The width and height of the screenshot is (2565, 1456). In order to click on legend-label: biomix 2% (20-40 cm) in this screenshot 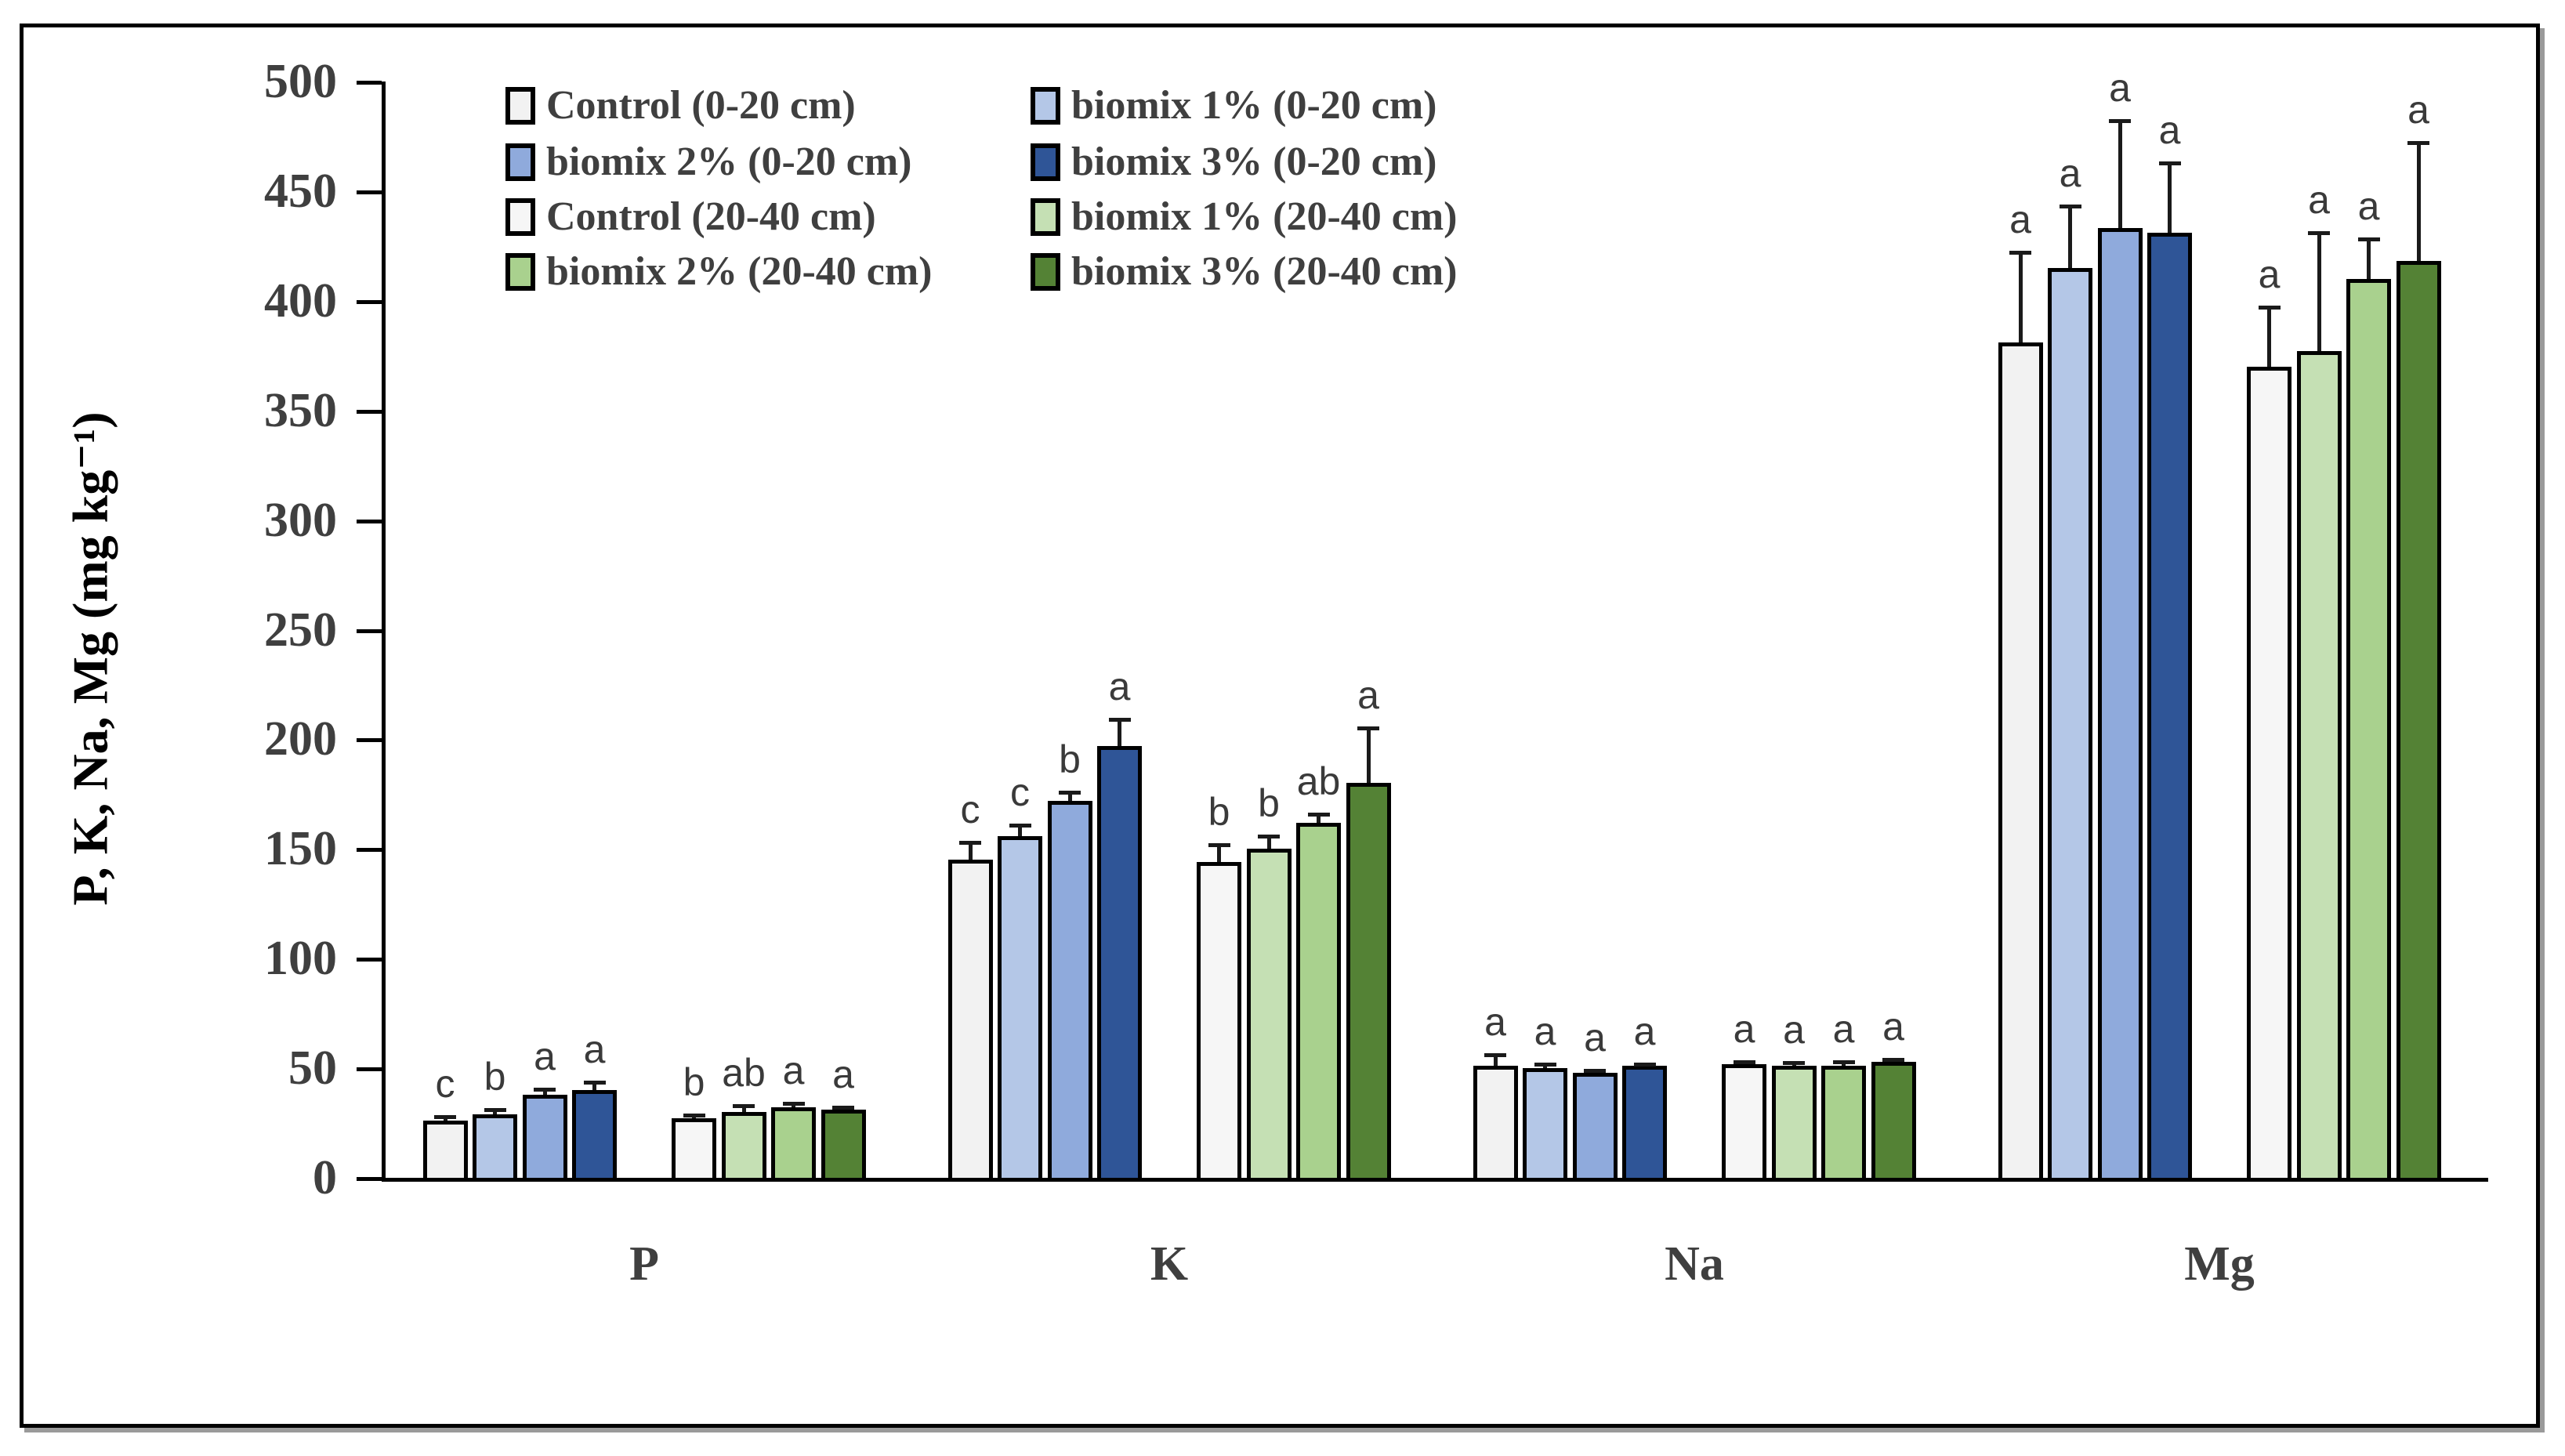, I will do `click(739, 271)`.